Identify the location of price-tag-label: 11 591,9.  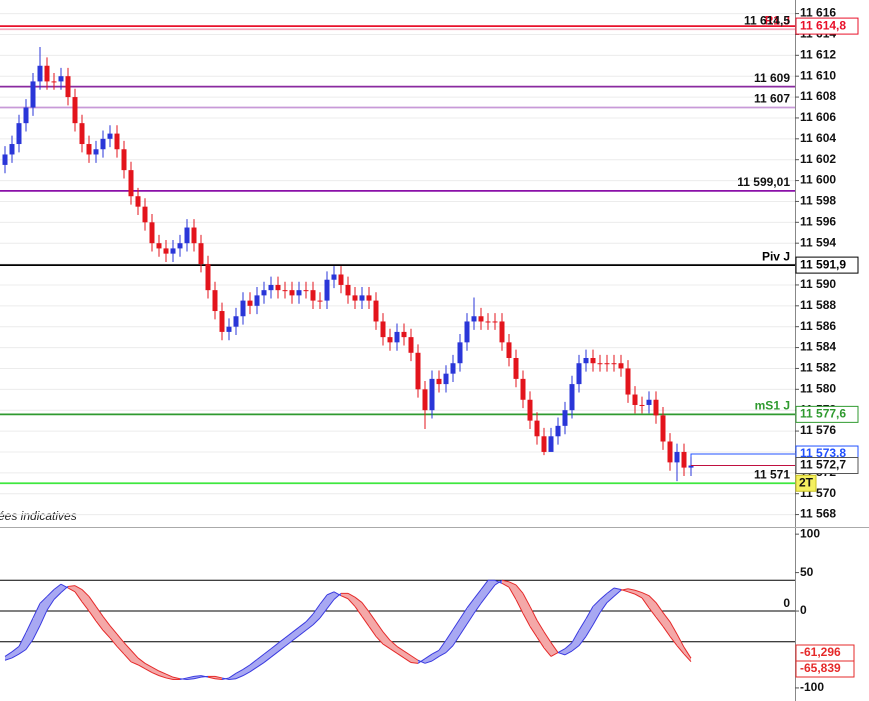
(823, 264).